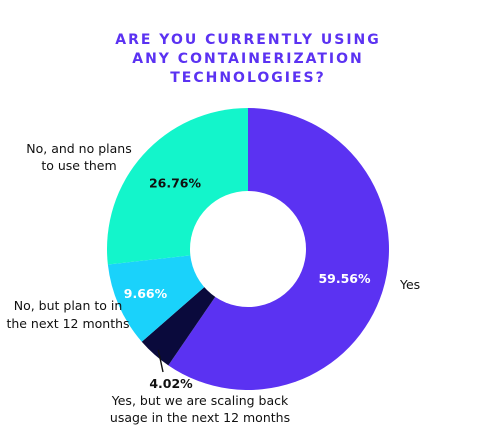 This screenshot has height=436, width=488. What do you see at coordinates (146, 293) in the screenshot?
I see `value-label-3: 9.66%` at bounding box center [146, 293].